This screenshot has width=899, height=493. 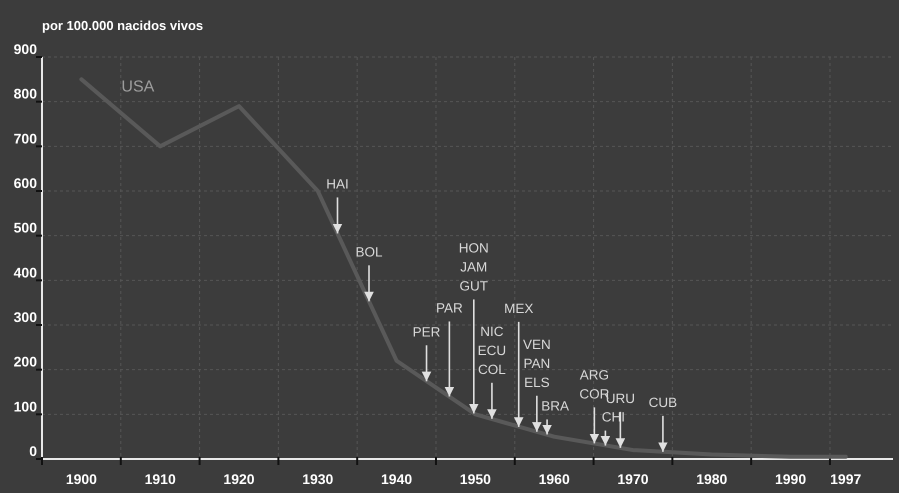 I want to click on y-tick-label: 700, so click(x=26, y=138).